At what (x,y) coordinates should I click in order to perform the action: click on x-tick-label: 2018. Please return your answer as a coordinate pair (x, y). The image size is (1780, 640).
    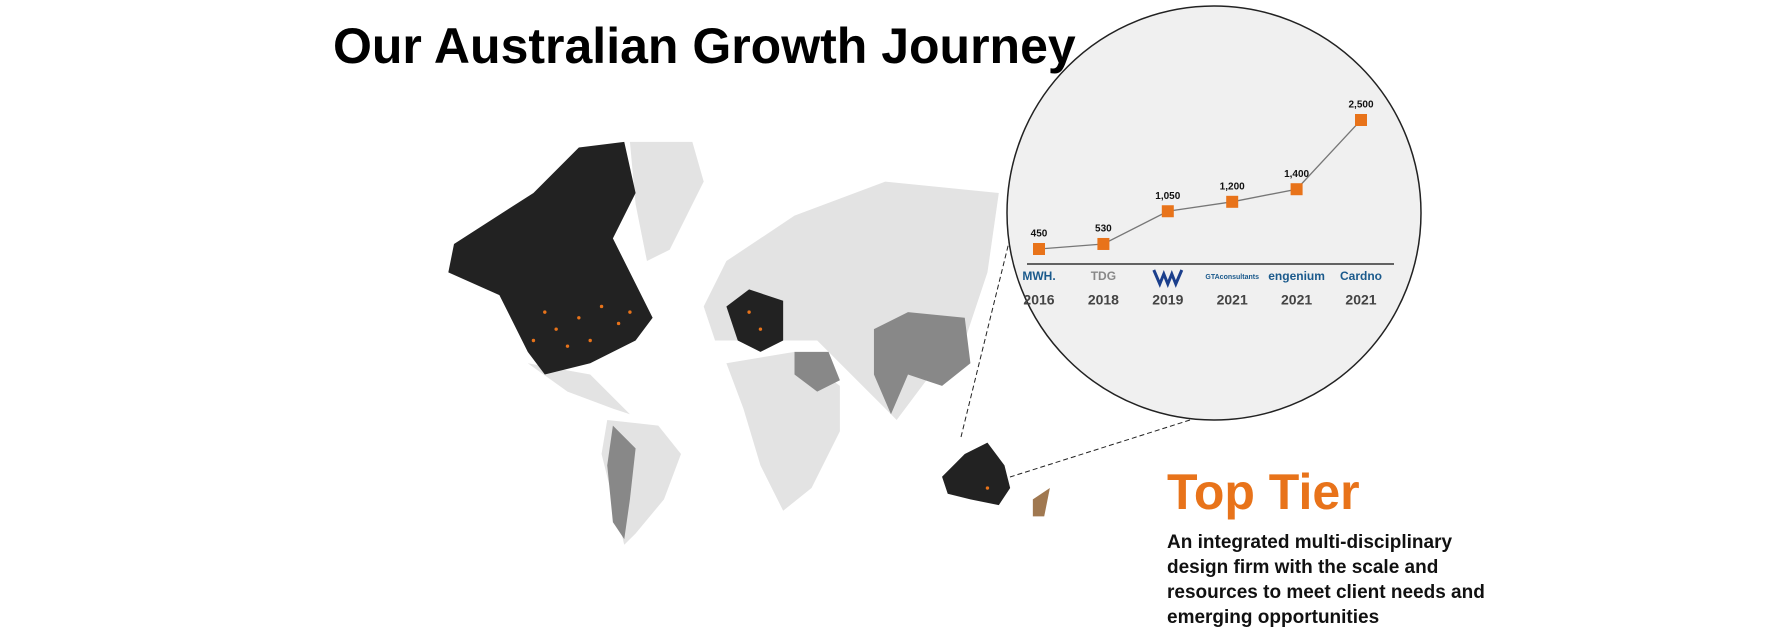
    Looking at the image, I should click on (1103, 300).